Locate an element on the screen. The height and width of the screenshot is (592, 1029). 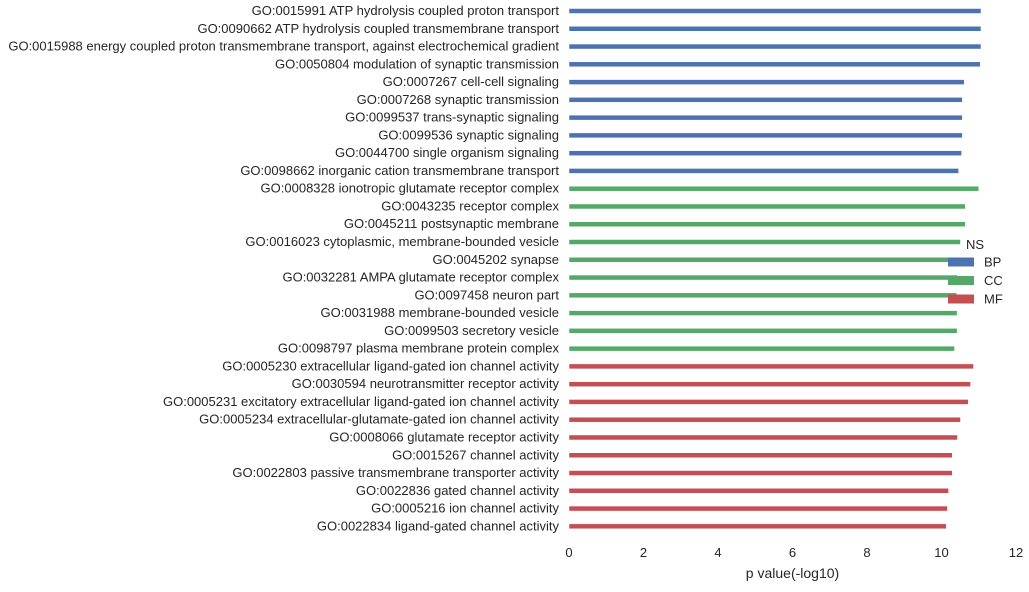
category-label: GO:0099537 trans-synaptic signaling is located at coordinates (452, 117).